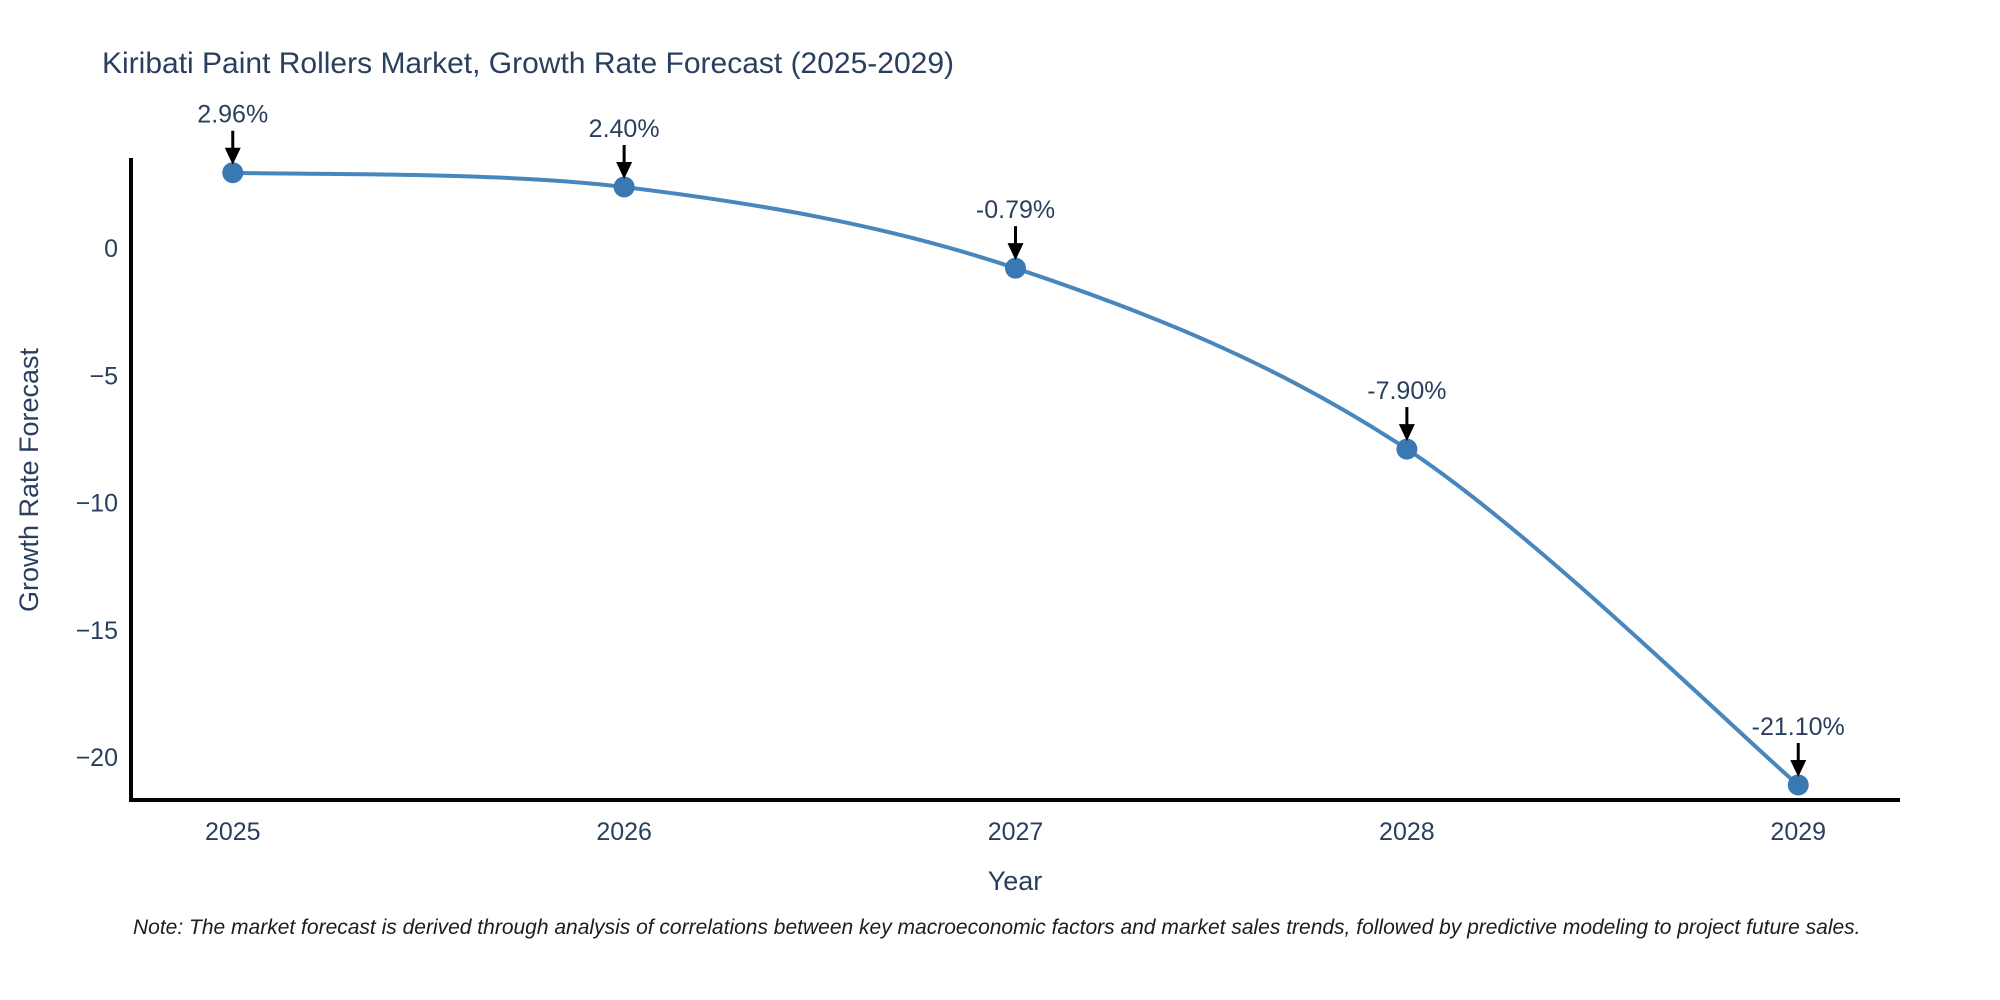 The height and width of the screenshot is (1000, 2000). Describe the element at coordinates (1798, 785) in the screenshot. I see `data-point-2029` at that location.